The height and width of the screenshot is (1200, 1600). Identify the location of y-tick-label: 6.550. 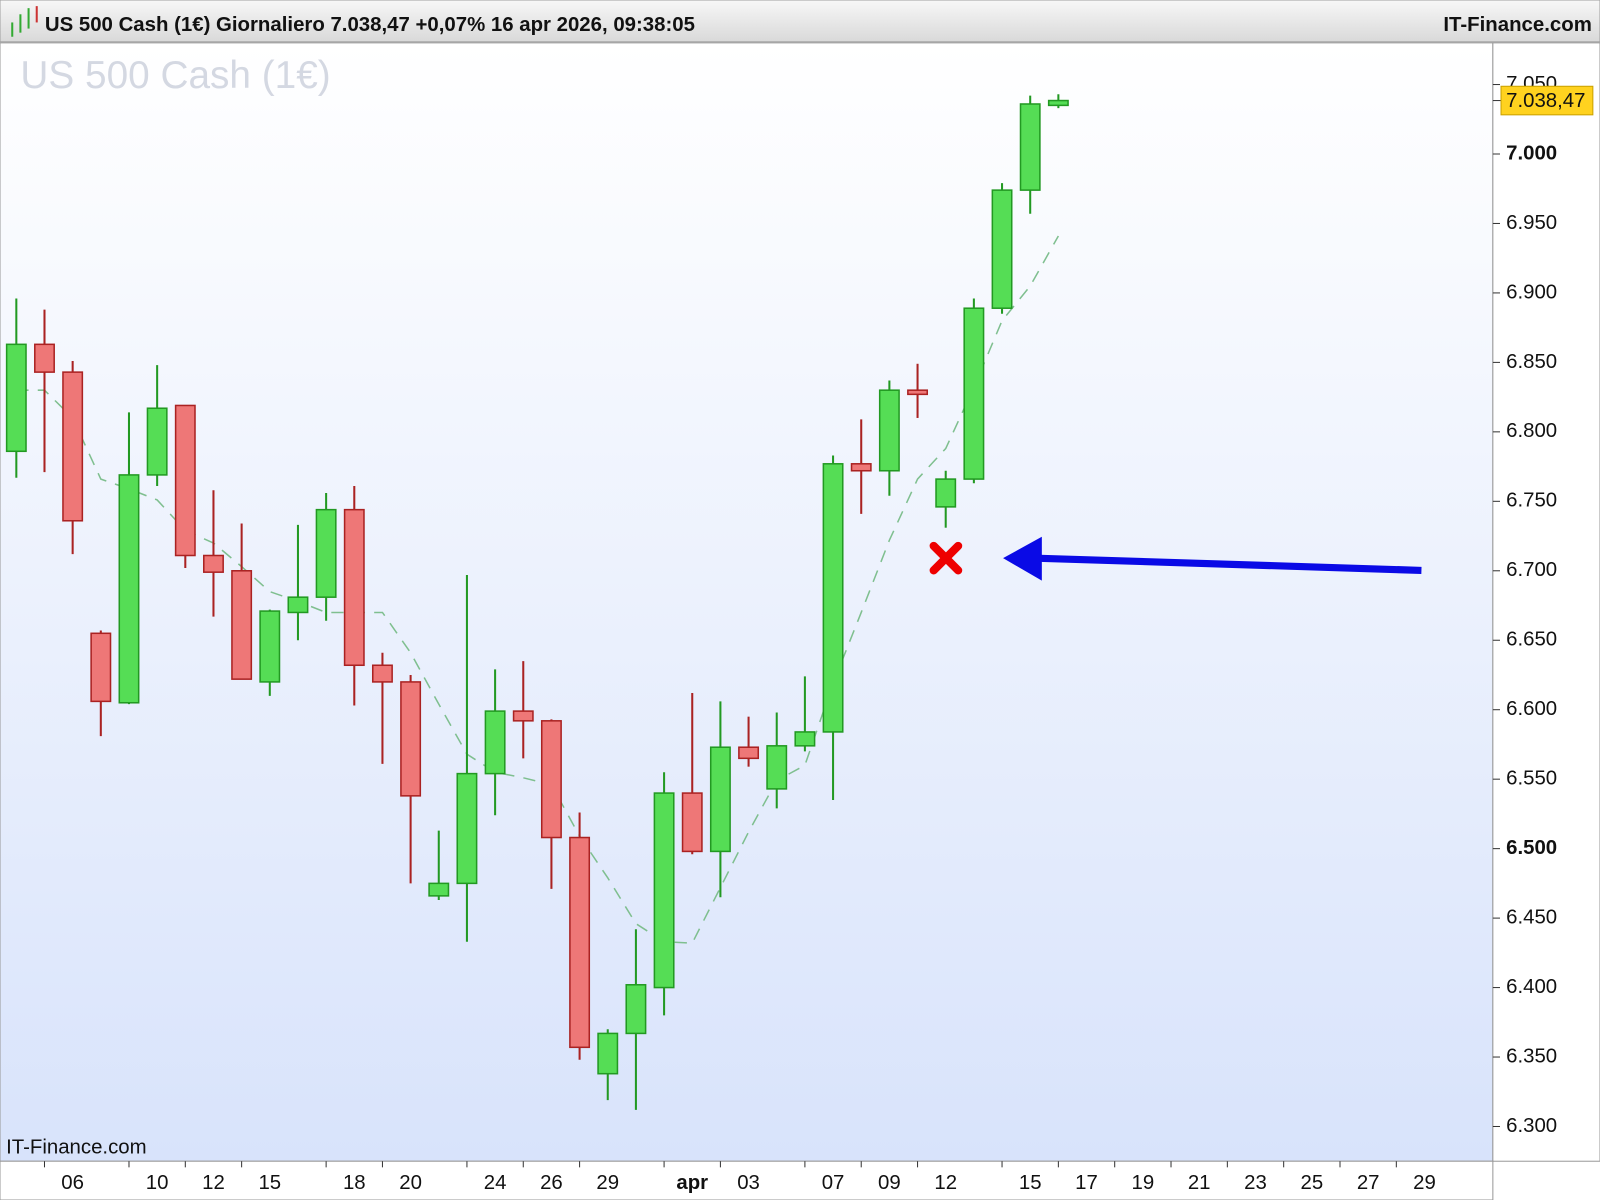
(1531, 779).